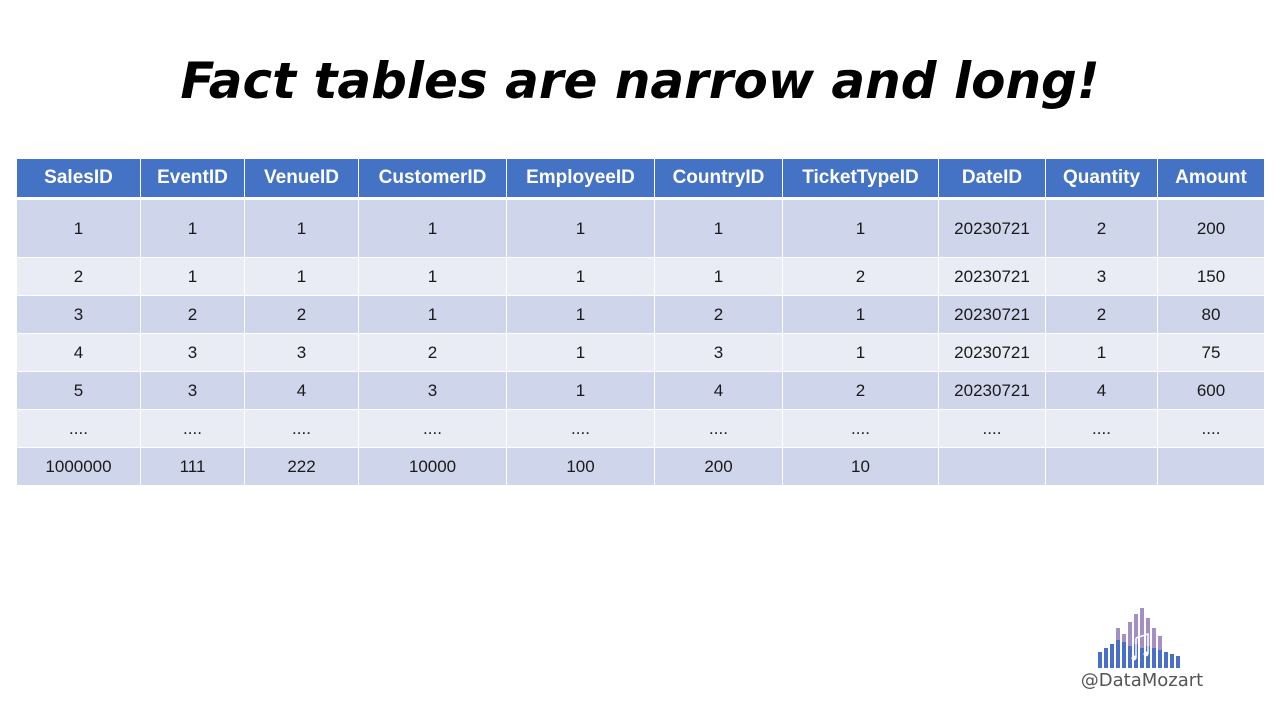 The image size is (1280, 720). Describe the element at coordinates (860, 466) in the screenshot. I see `table-cell: 10` at that location.